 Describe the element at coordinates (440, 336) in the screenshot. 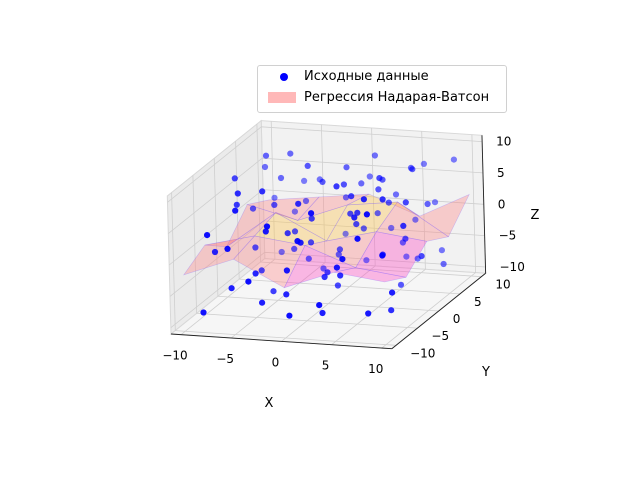

I see `y-tick-label: −5` at that location.